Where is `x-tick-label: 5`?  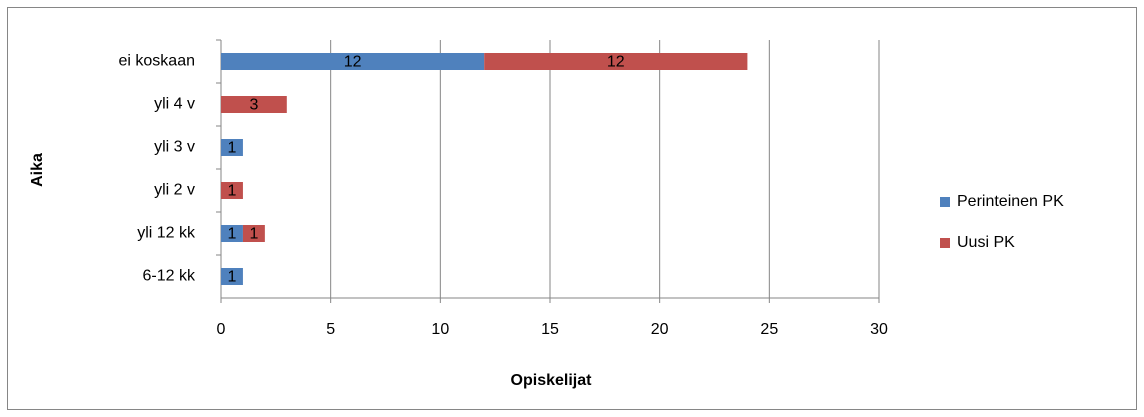
x-tick-label: 5 is located at coordinates (330, 329).